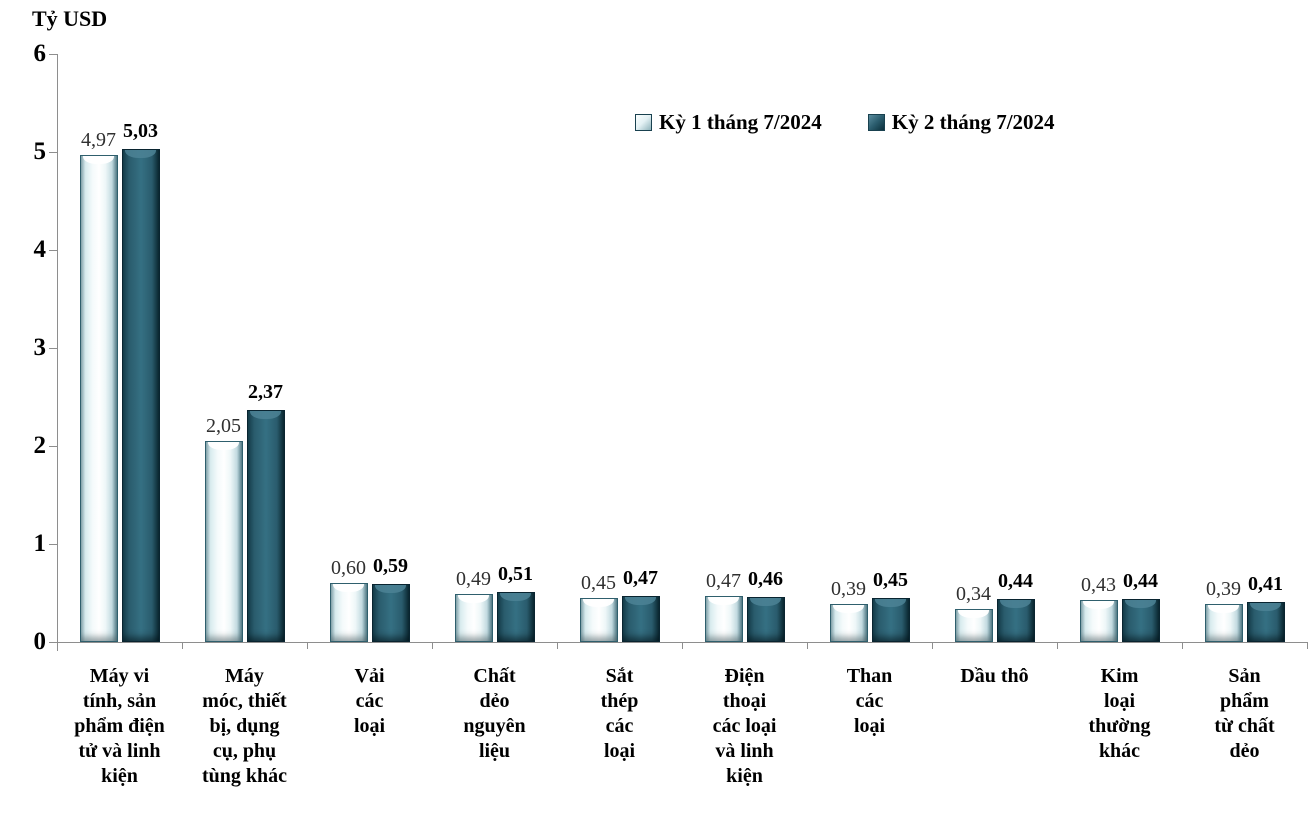  Describe the element at coordinates (1119, 713) in the screenshot. I see `x-category-label-8: Kim loại thường khác` at that location.